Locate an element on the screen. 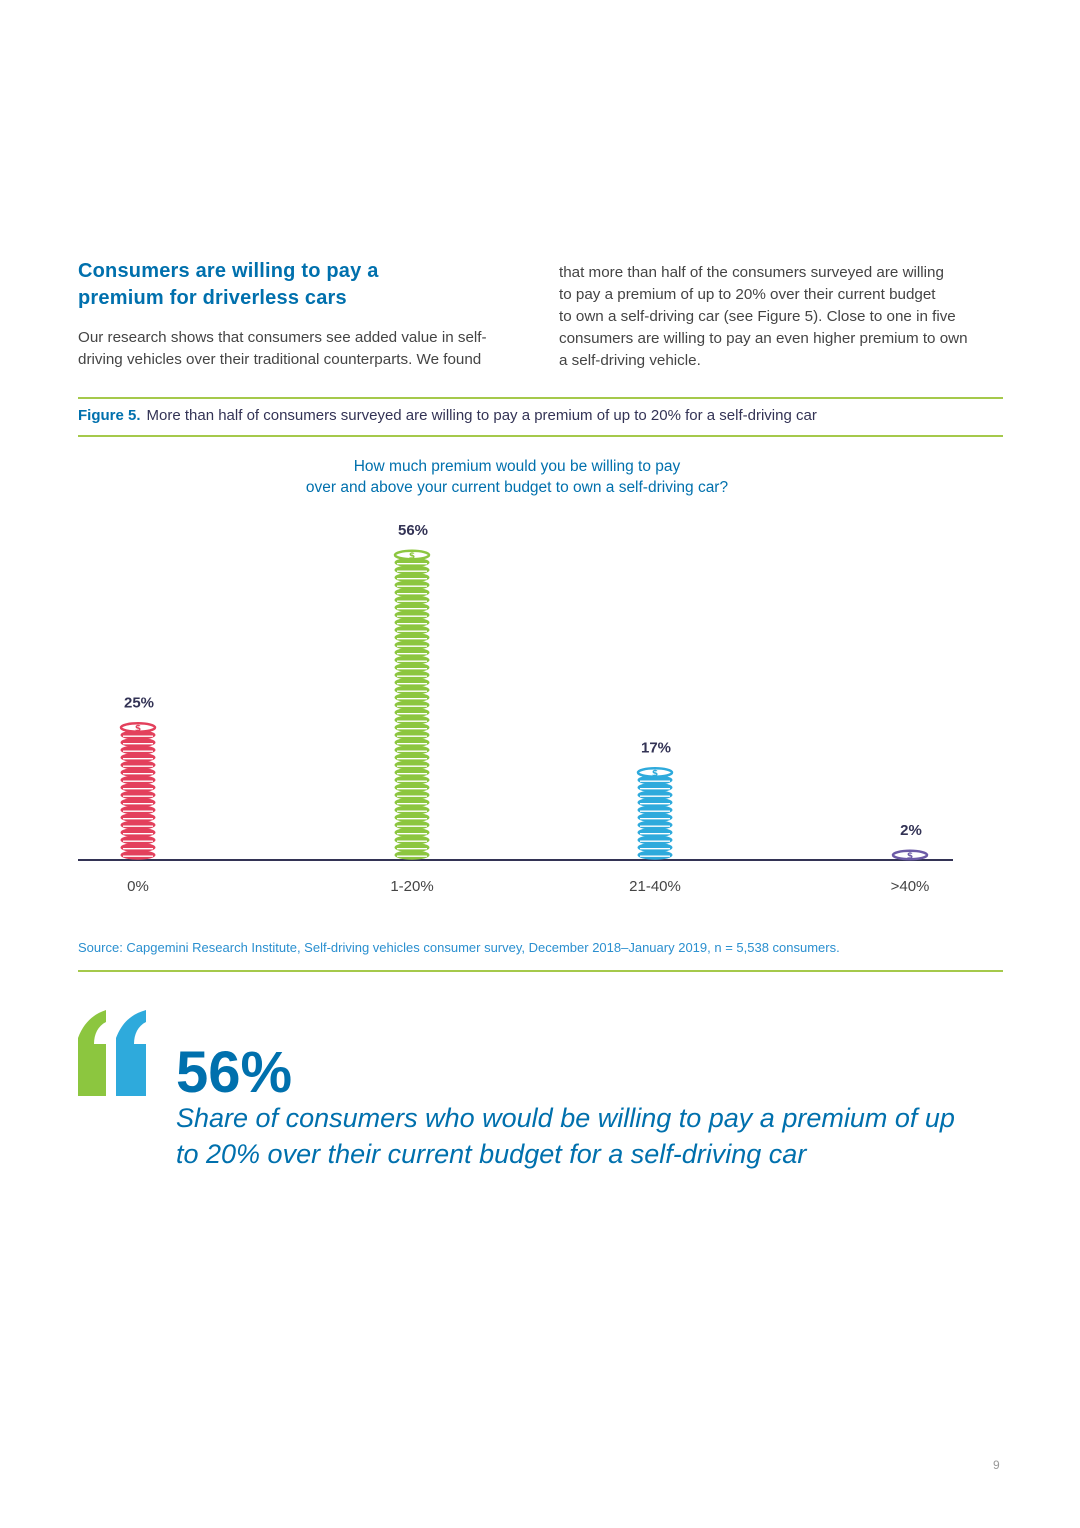 This screenshot has width=1080, height=1528. x-tick-label: 21-40% is located at coordinates (655, 886).